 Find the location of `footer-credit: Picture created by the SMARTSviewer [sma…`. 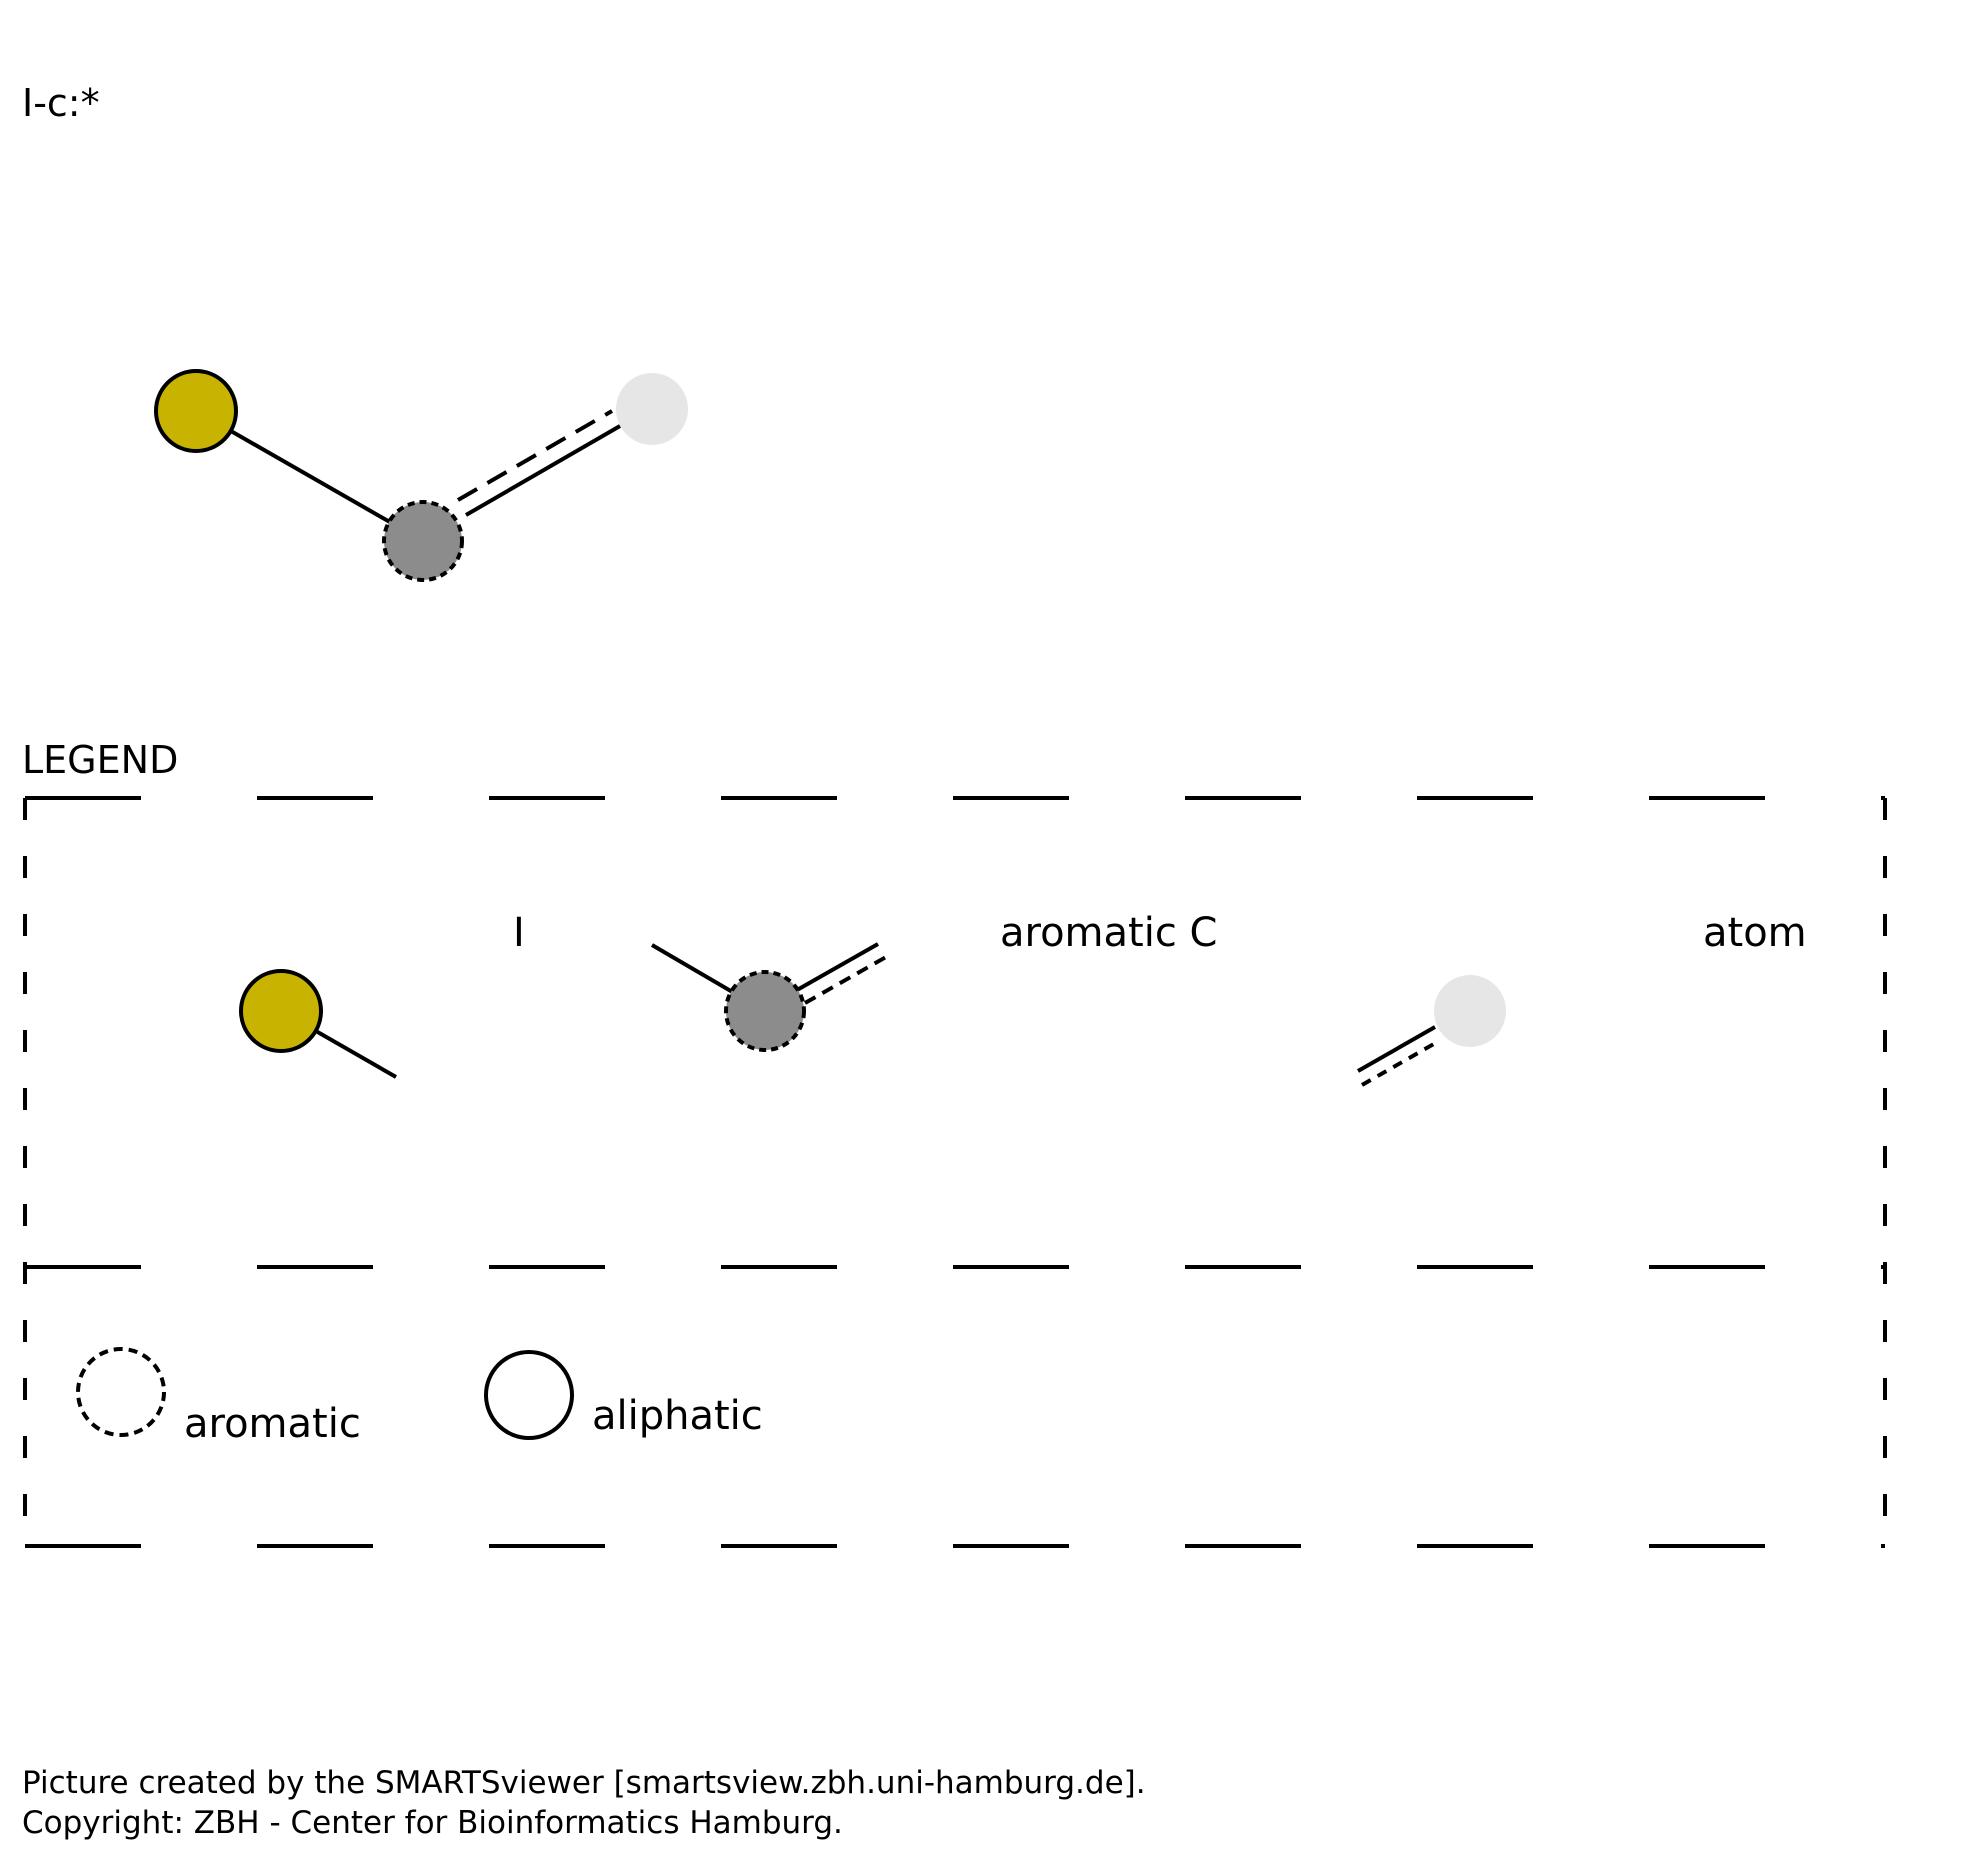

footer-credit: Picture created by the SMARTSviewer [sma… is located at coordinates (584, 1783).